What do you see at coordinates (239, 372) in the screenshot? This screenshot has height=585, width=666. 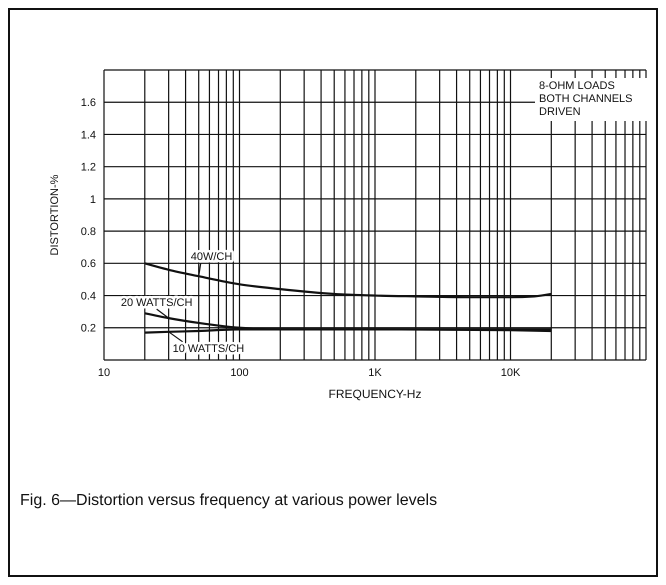 I see `x-tick-label: 100` at bounding box center [239, 372].